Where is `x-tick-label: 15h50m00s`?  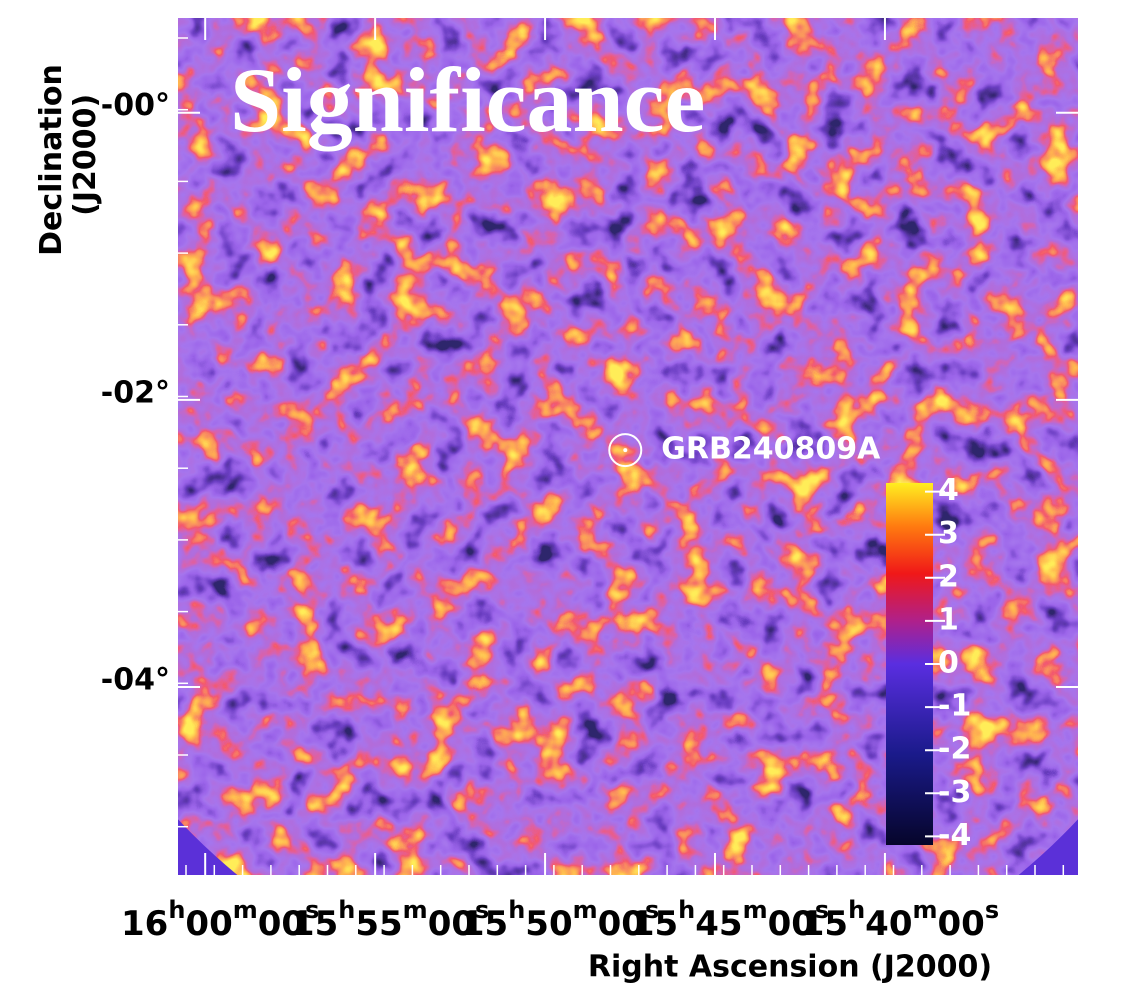 x-tick-label: 15h50m00s is located at coordinates (560, 920).